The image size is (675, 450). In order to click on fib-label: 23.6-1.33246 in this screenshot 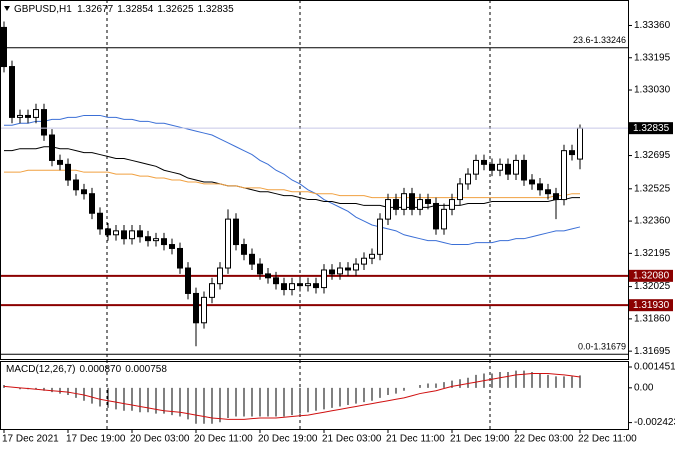, I will do `click(599, 40)`.